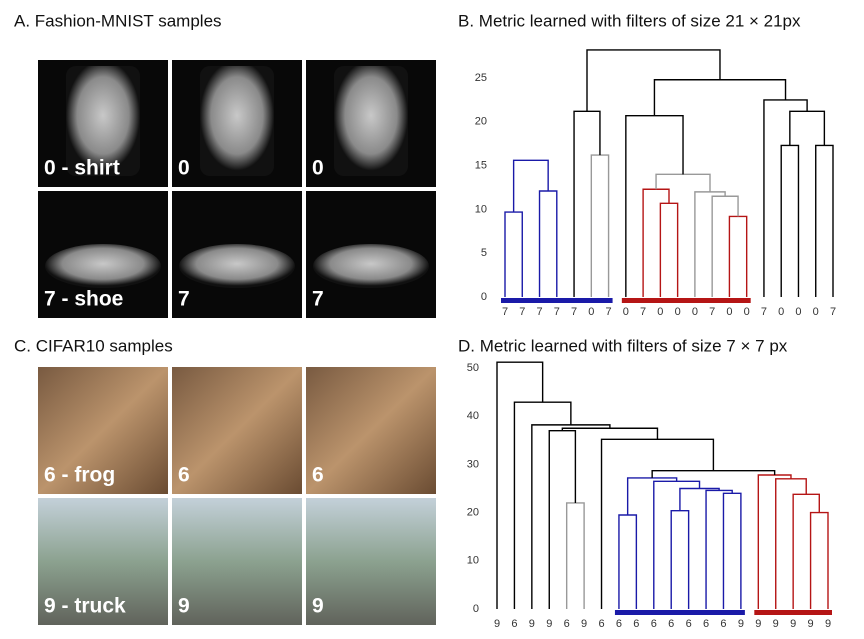  What do you see at coordinates (481, 209) in the screenshot?
I see `y-tick-label: 10` at bounding box center [481, 209].